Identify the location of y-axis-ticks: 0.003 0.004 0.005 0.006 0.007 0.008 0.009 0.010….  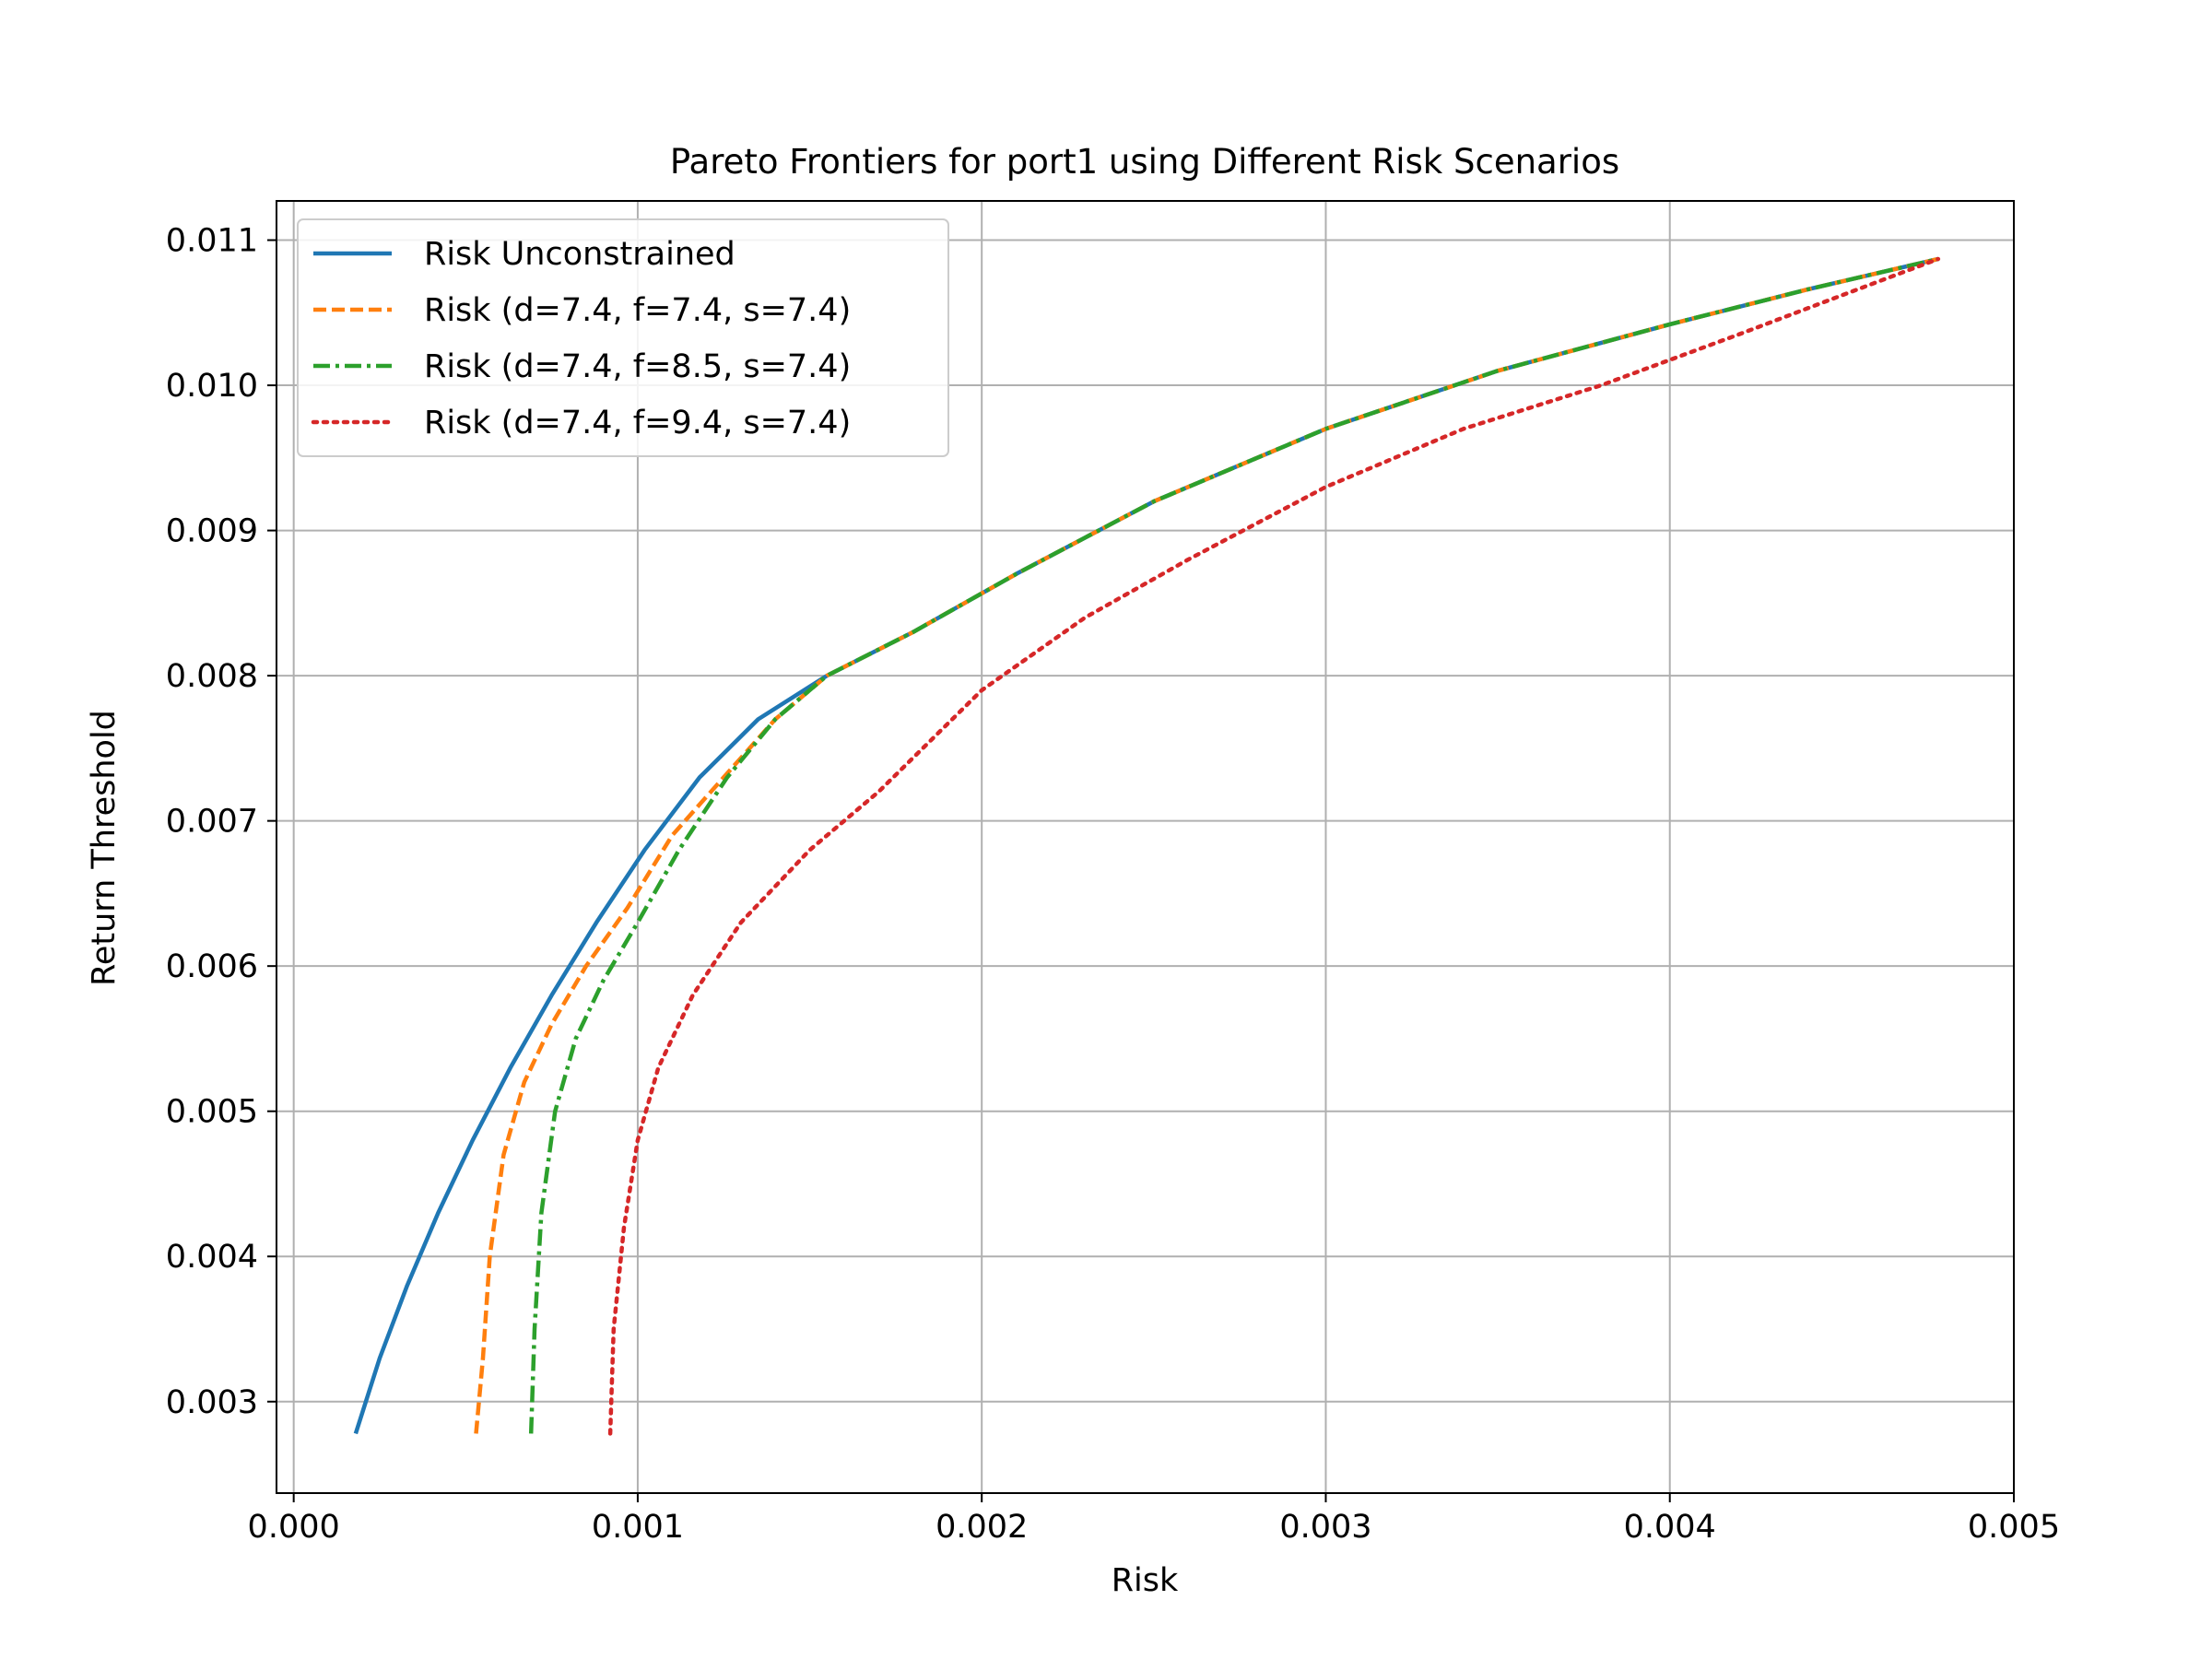
(221, 822).